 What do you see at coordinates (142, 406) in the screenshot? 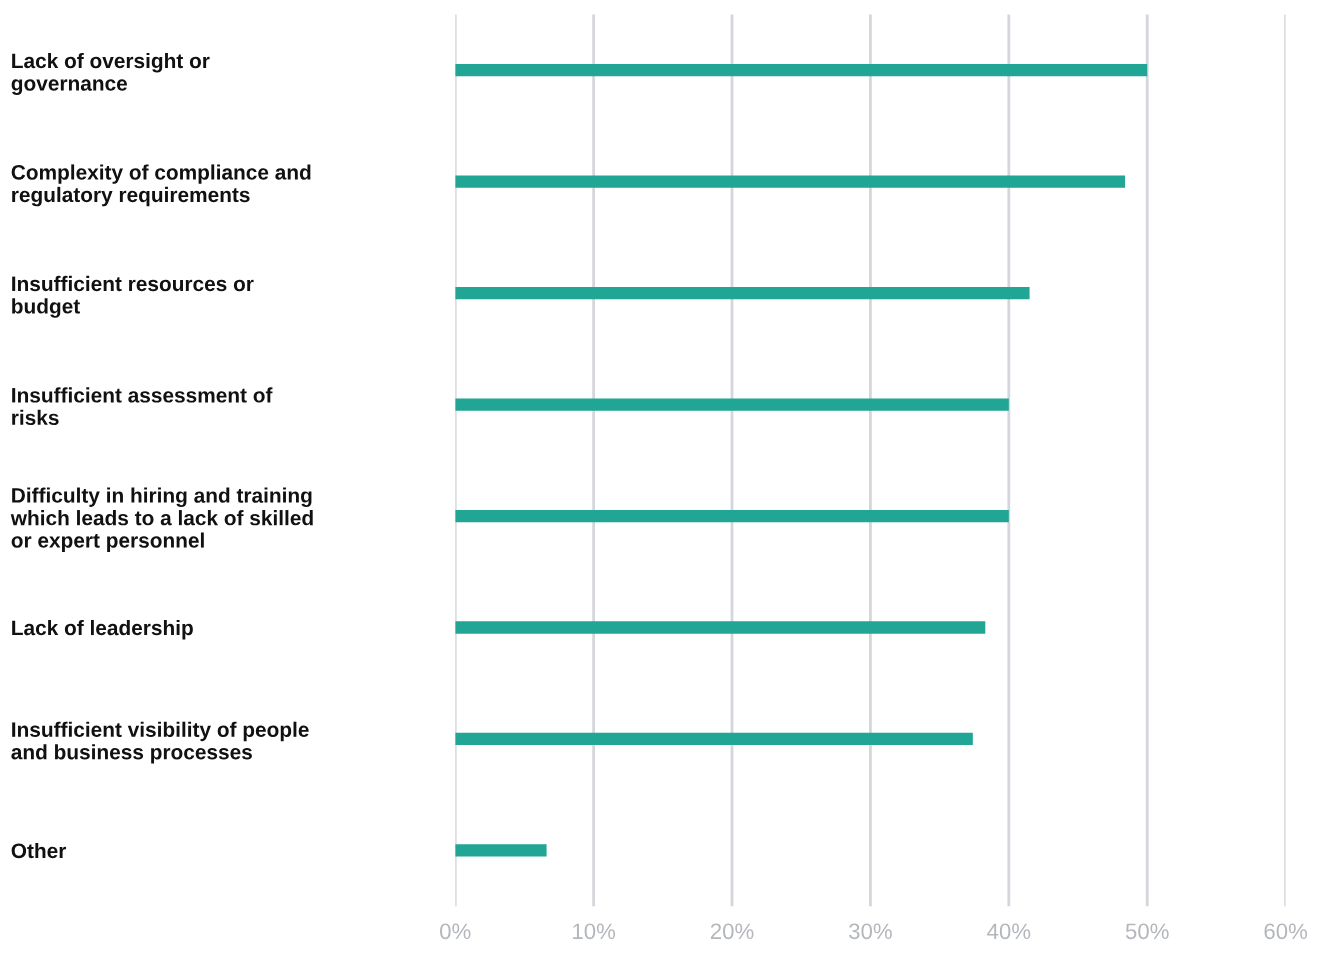
I see `y-tick-label: Insufficient assessment of risks` at bounding box center [142, 406].